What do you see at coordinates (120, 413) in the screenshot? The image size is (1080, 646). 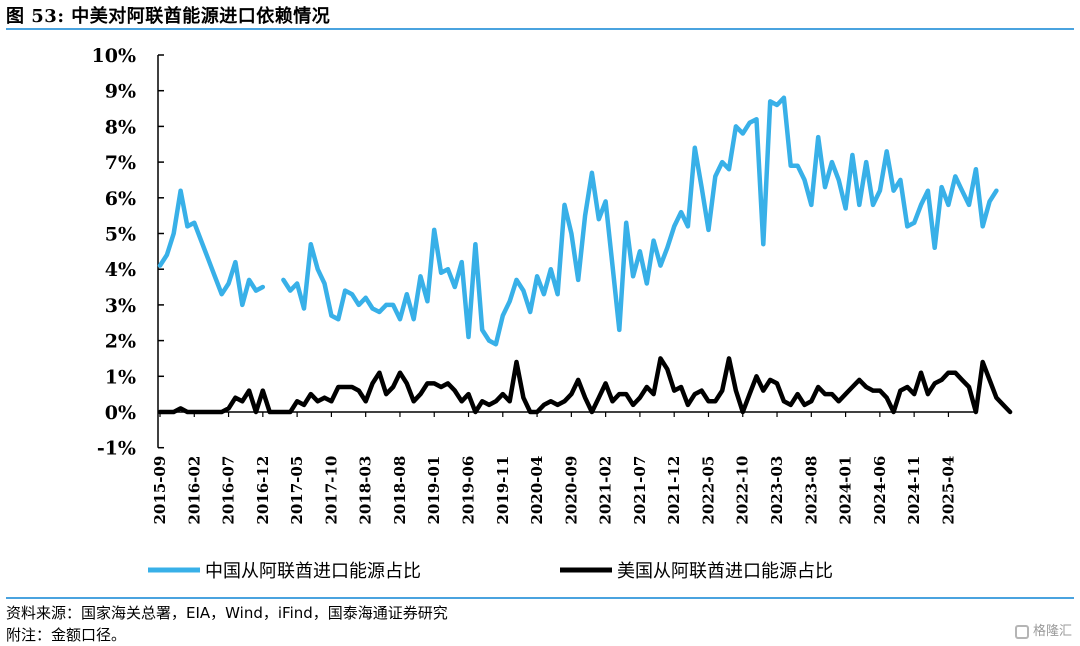 I see `y-tick-label: 0%` at bounding box center [120, 413].